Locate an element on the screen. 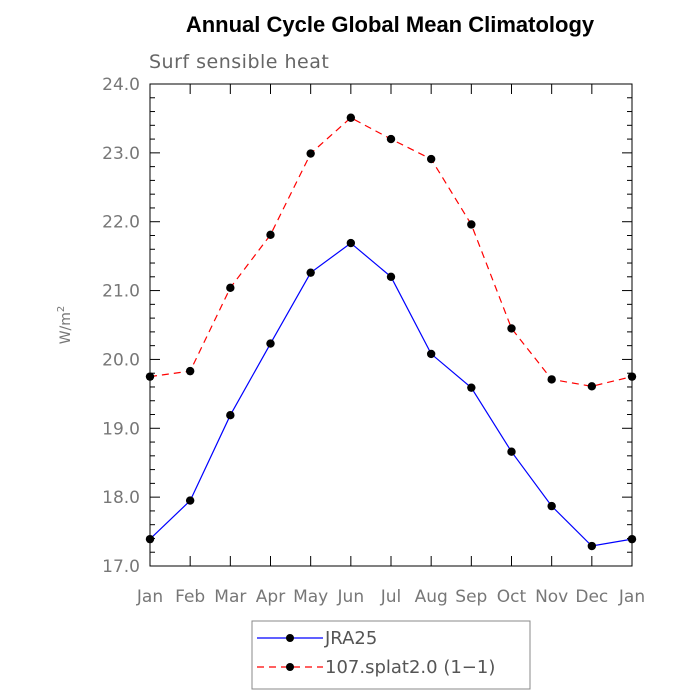 This screenshot has width=700, height=700. y-tick-label: 23.0 is located at coordinates (121, 154).